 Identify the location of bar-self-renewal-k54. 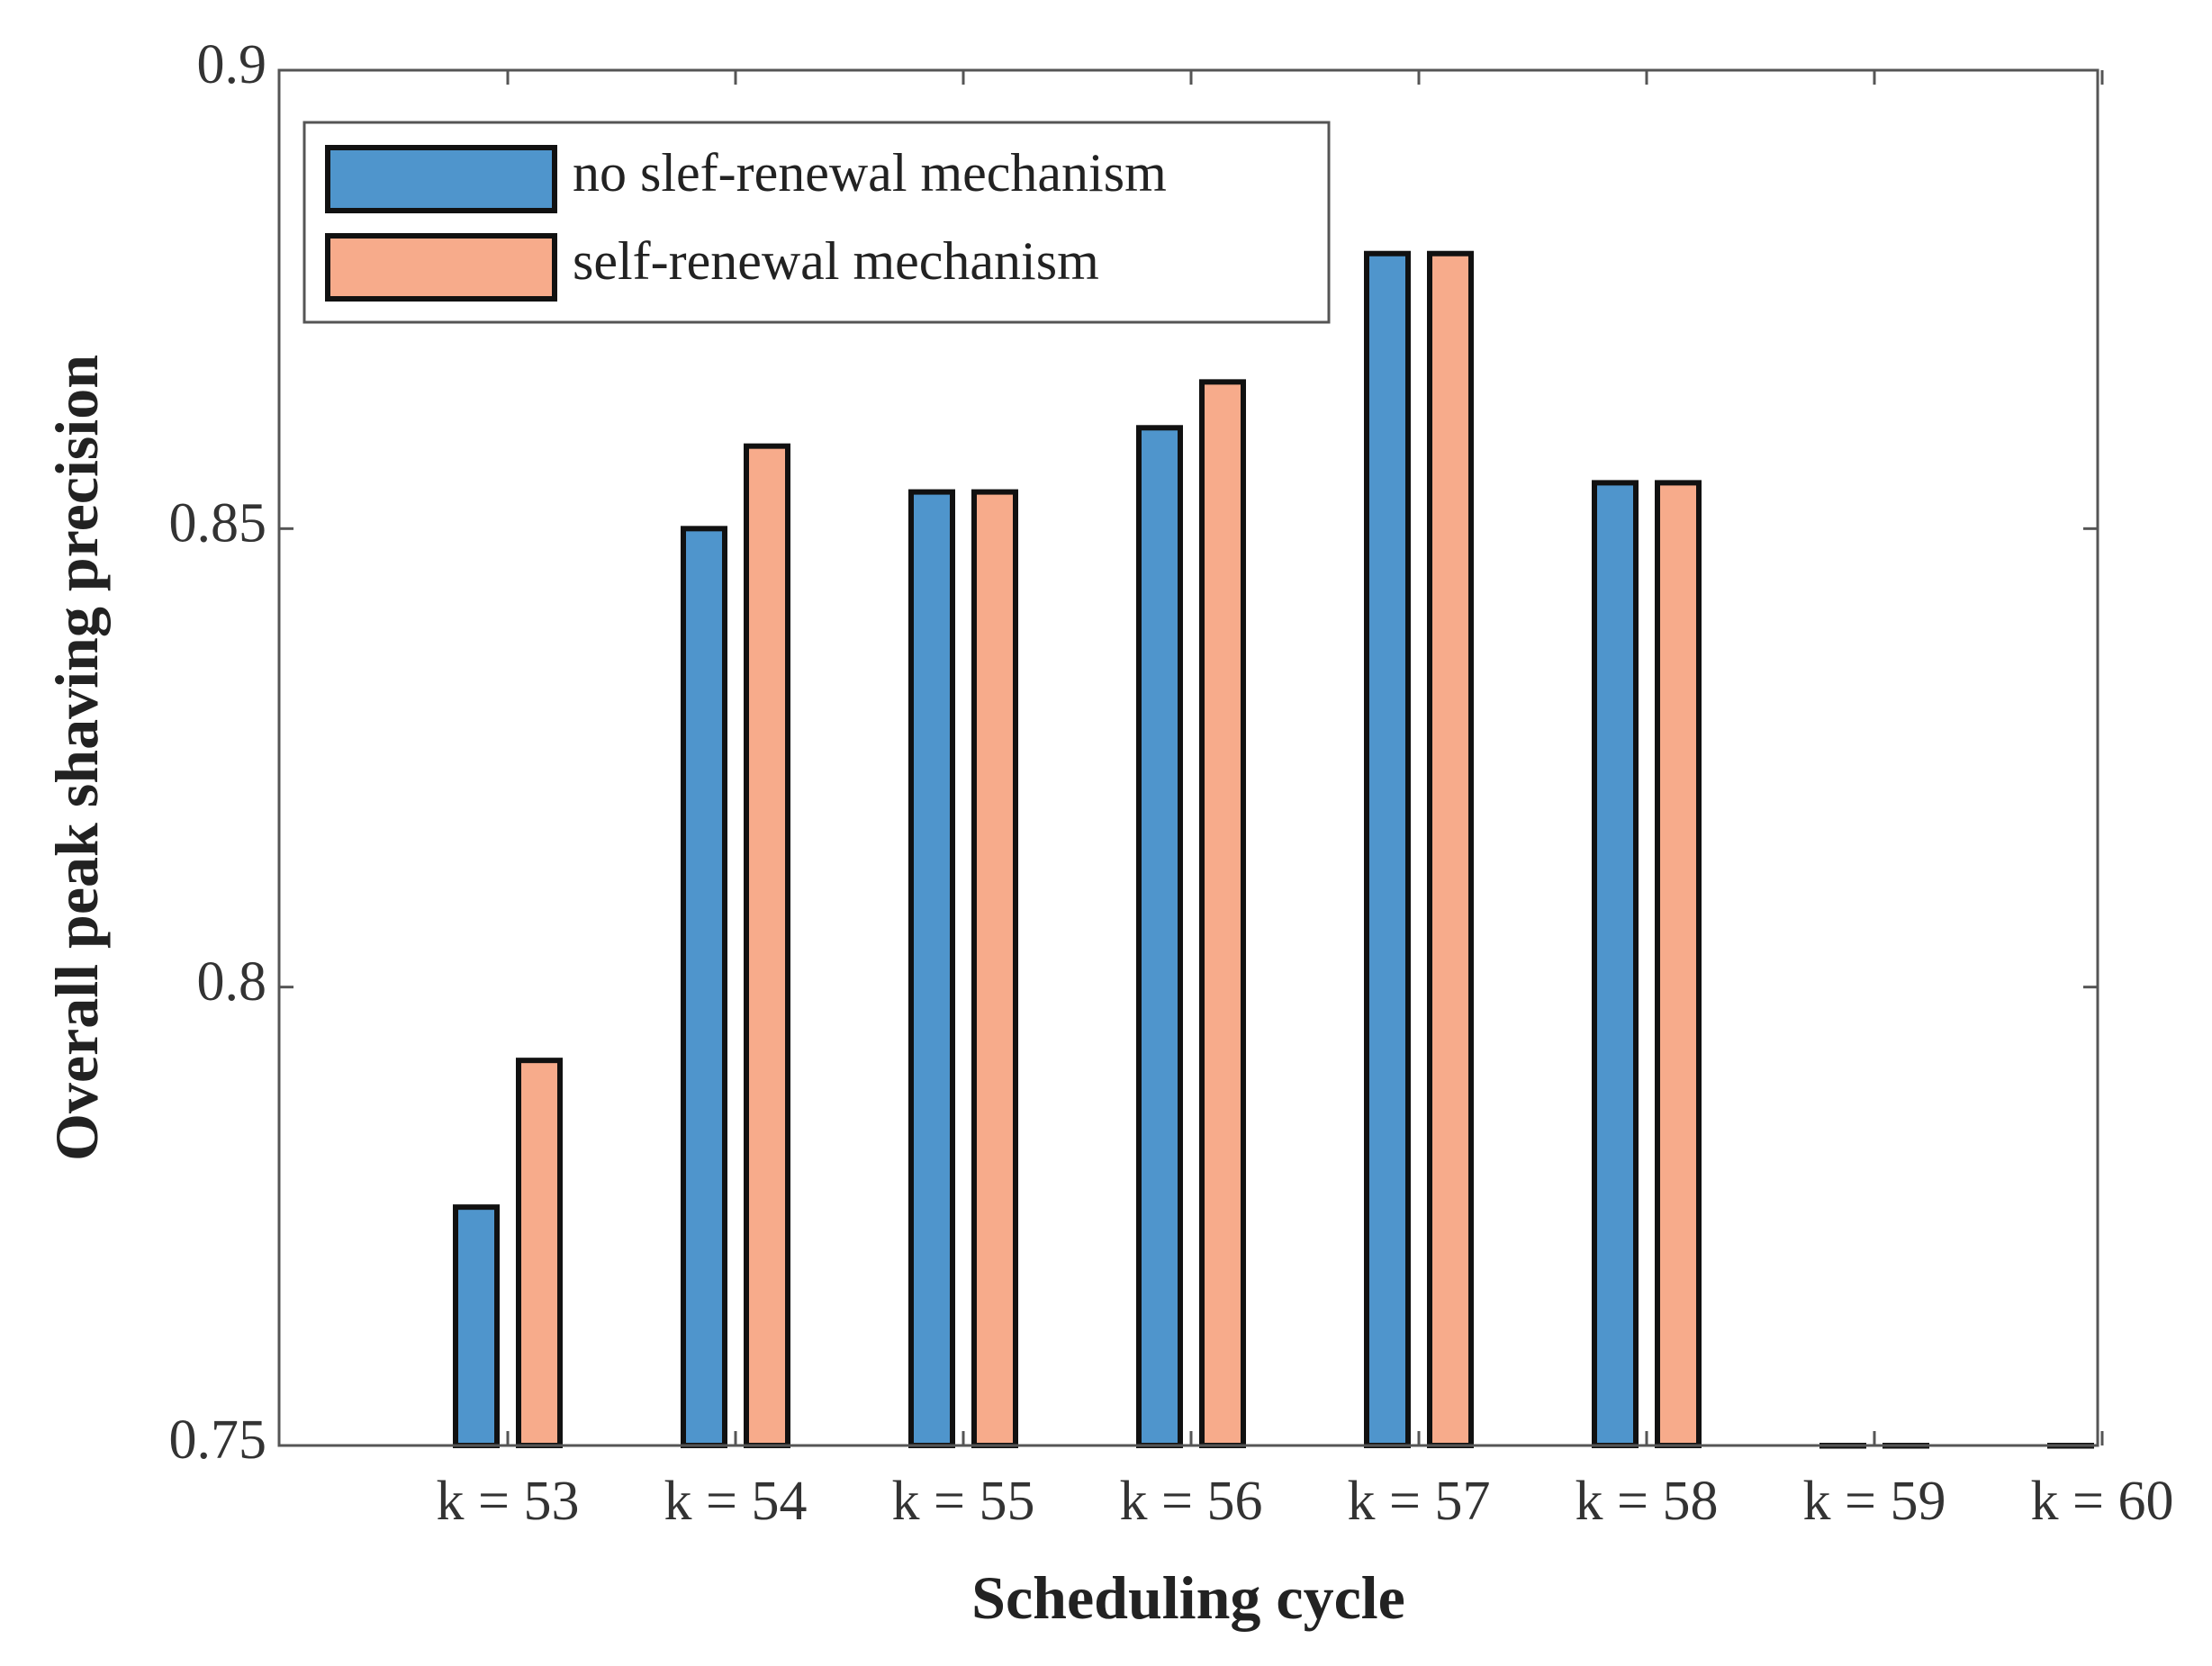
(767, 945).